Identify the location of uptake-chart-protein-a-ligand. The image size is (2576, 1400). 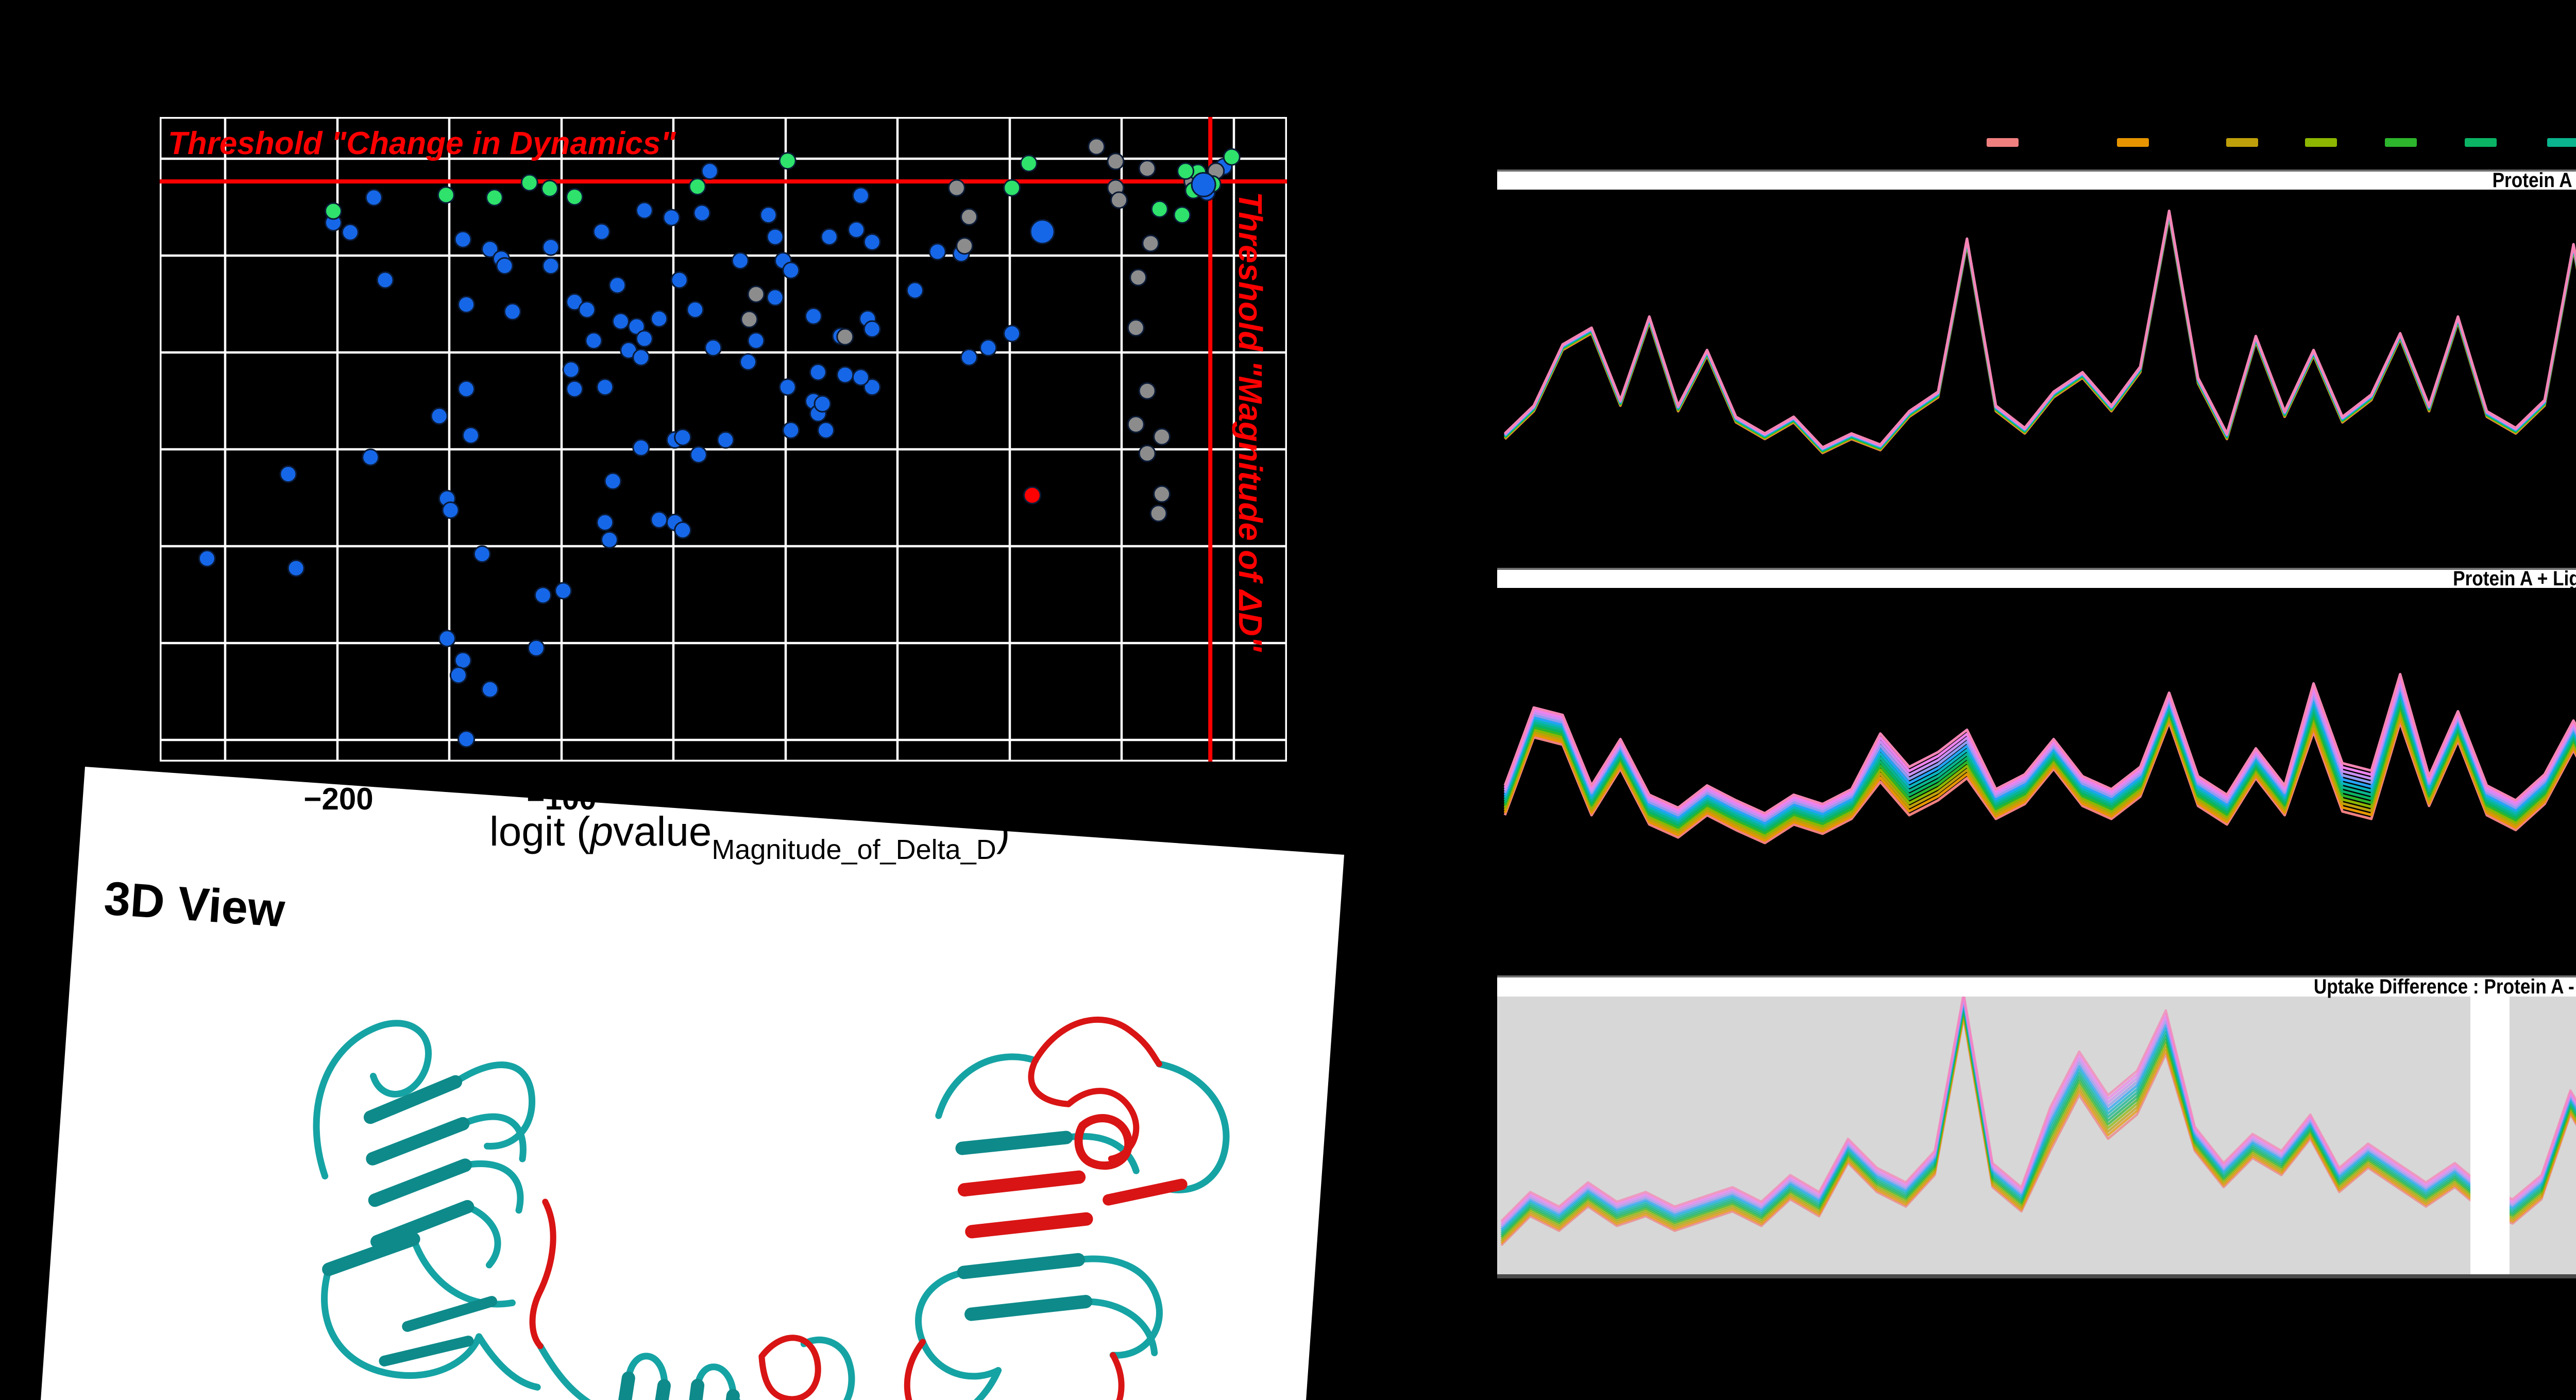
(2036, 780).